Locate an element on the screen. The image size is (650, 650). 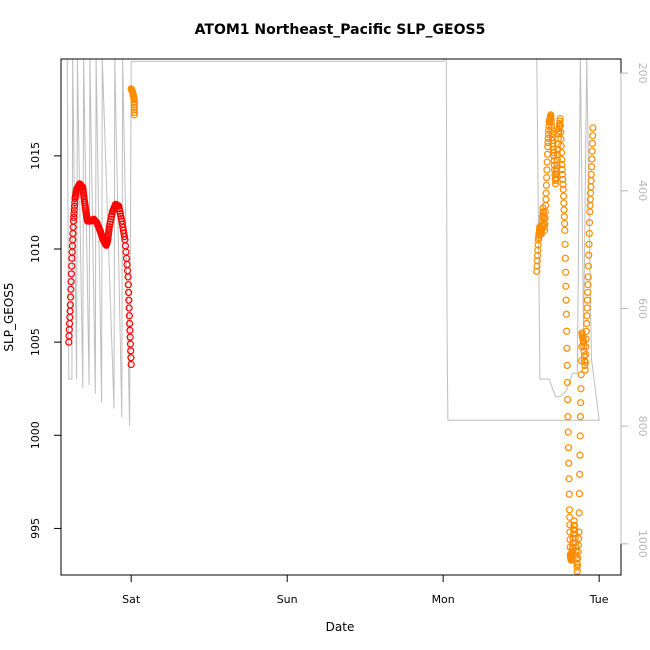
y-tick-label: 995 is located at coordinates (35, 528).